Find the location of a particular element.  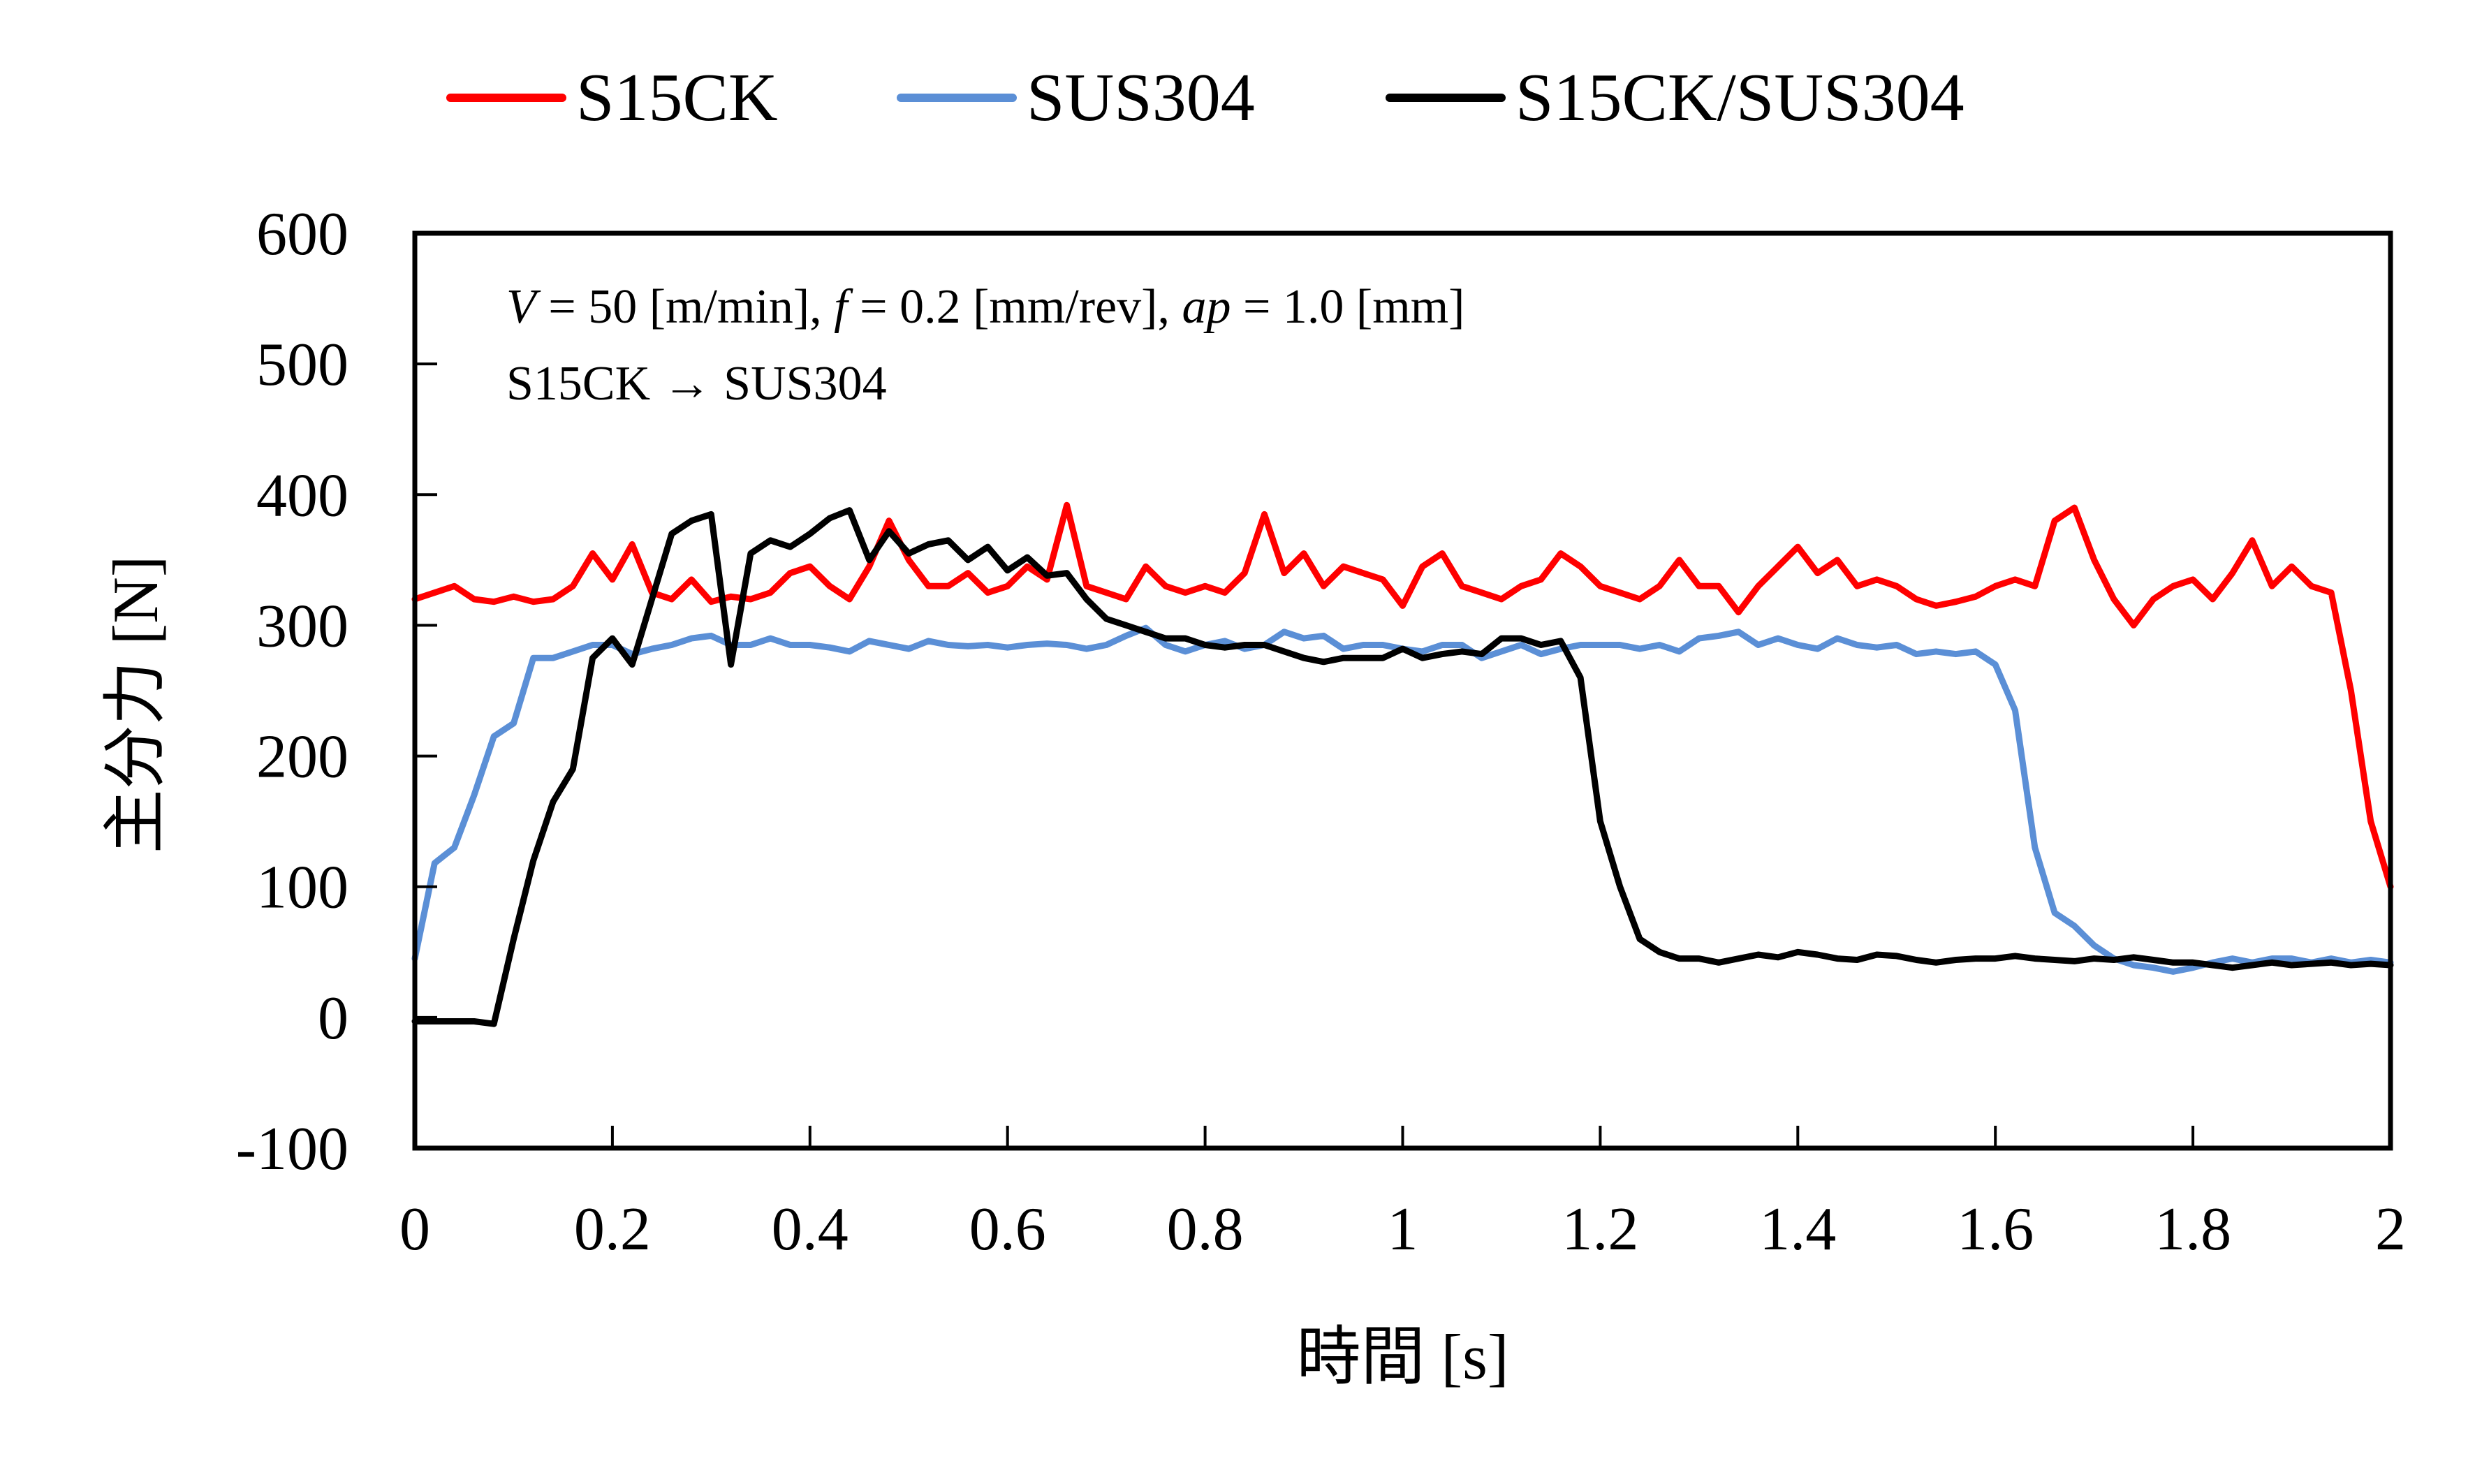

legend-label: S15CK is located at coordinates (677, 97).